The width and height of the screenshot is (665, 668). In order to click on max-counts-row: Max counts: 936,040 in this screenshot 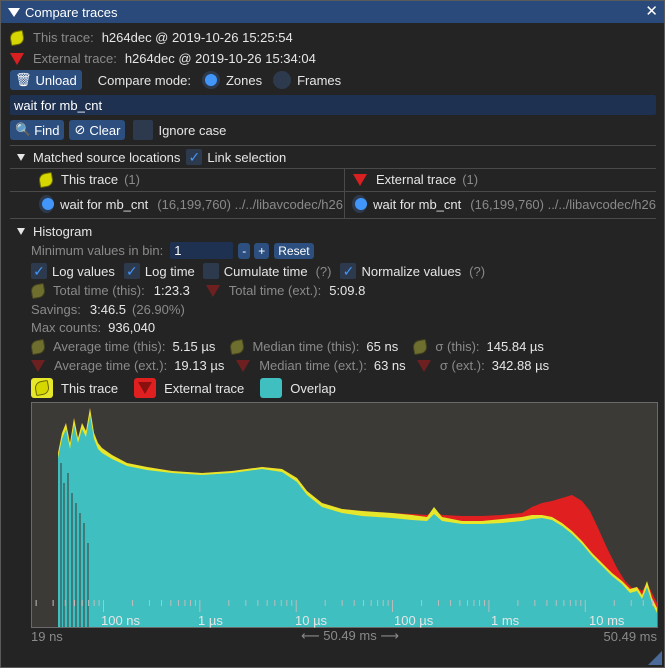, I will do `click(93, 327)`.